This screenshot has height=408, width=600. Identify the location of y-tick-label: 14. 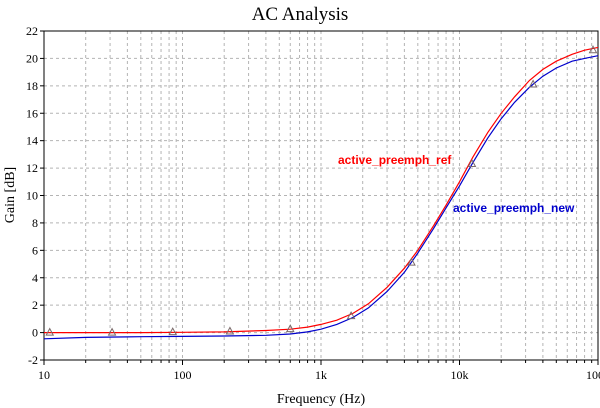
(32, 141).